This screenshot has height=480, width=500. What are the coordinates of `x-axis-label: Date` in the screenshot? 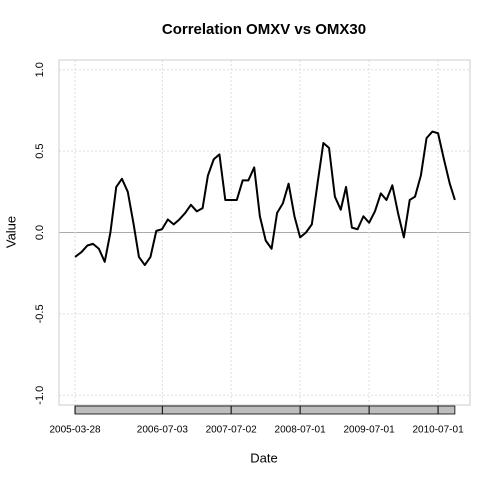 It's located at (263, 457).